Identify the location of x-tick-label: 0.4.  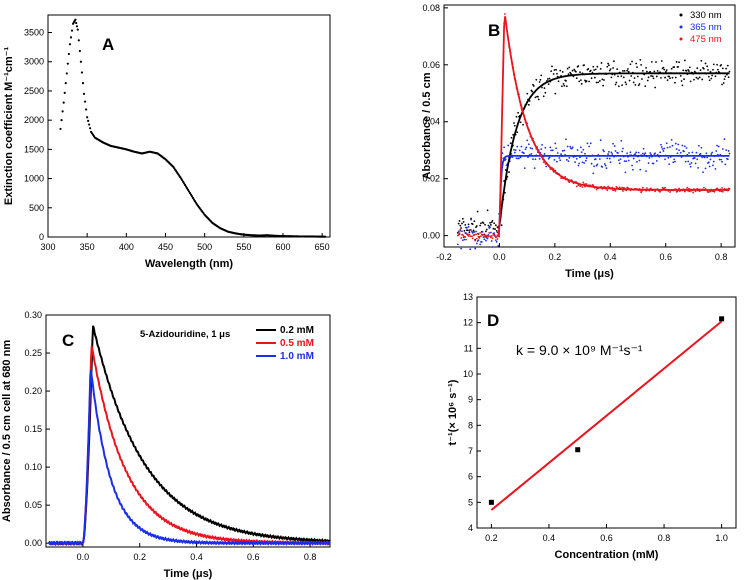
(196, 557).